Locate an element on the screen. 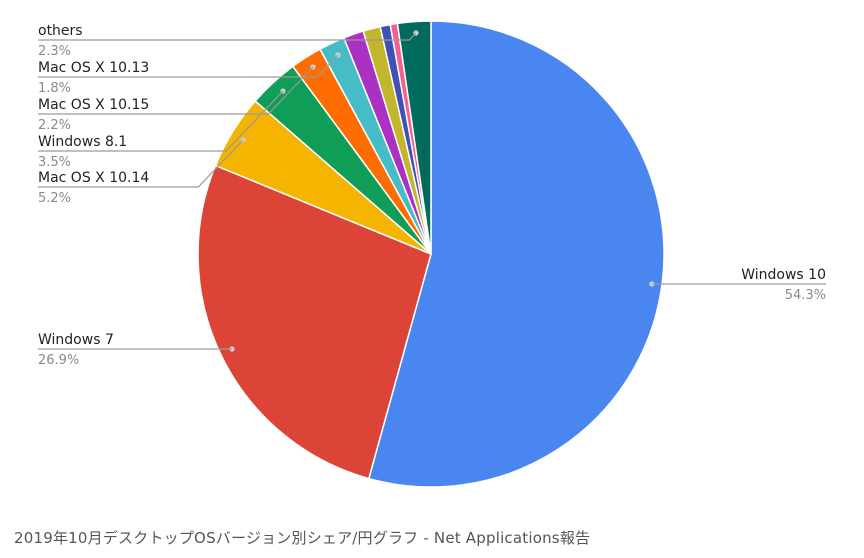  label-name-mac-os-x-10-14: Mac OS X 10.14 is located at coordinates (93, 178).